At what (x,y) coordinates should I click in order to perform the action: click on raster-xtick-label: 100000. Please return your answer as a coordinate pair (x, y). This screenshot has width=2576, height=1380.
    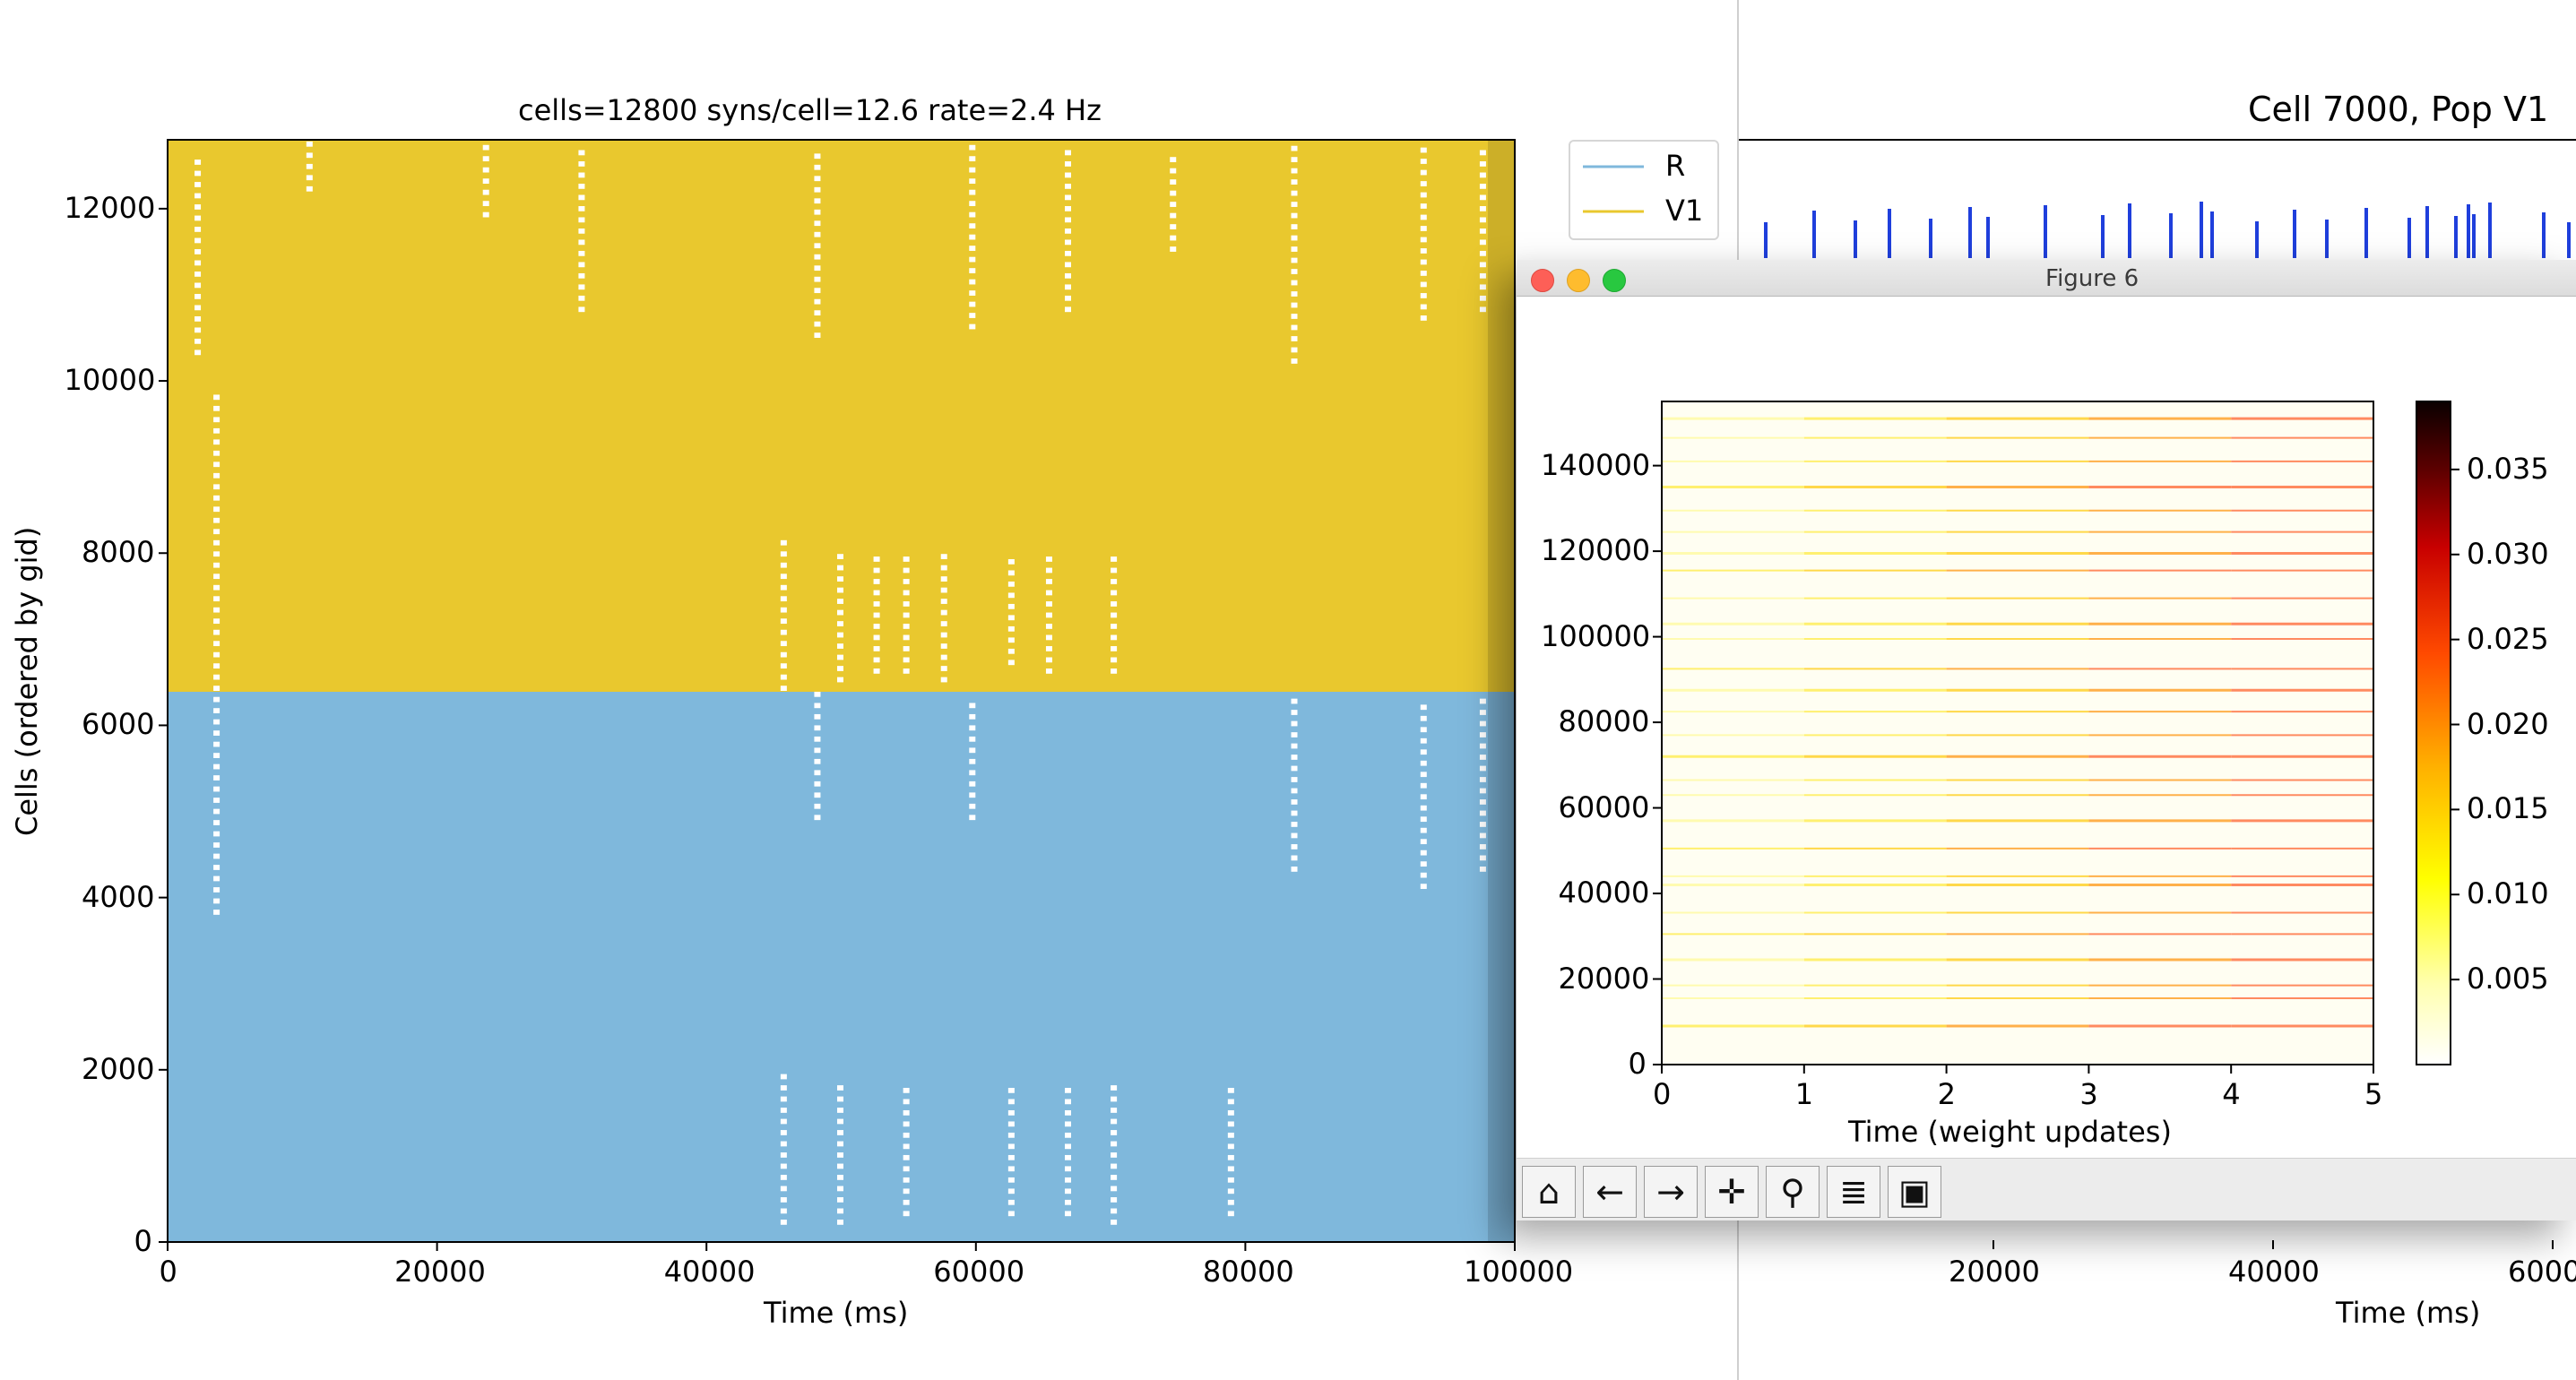
    Looking at the image, I should click on (1519, 1272).